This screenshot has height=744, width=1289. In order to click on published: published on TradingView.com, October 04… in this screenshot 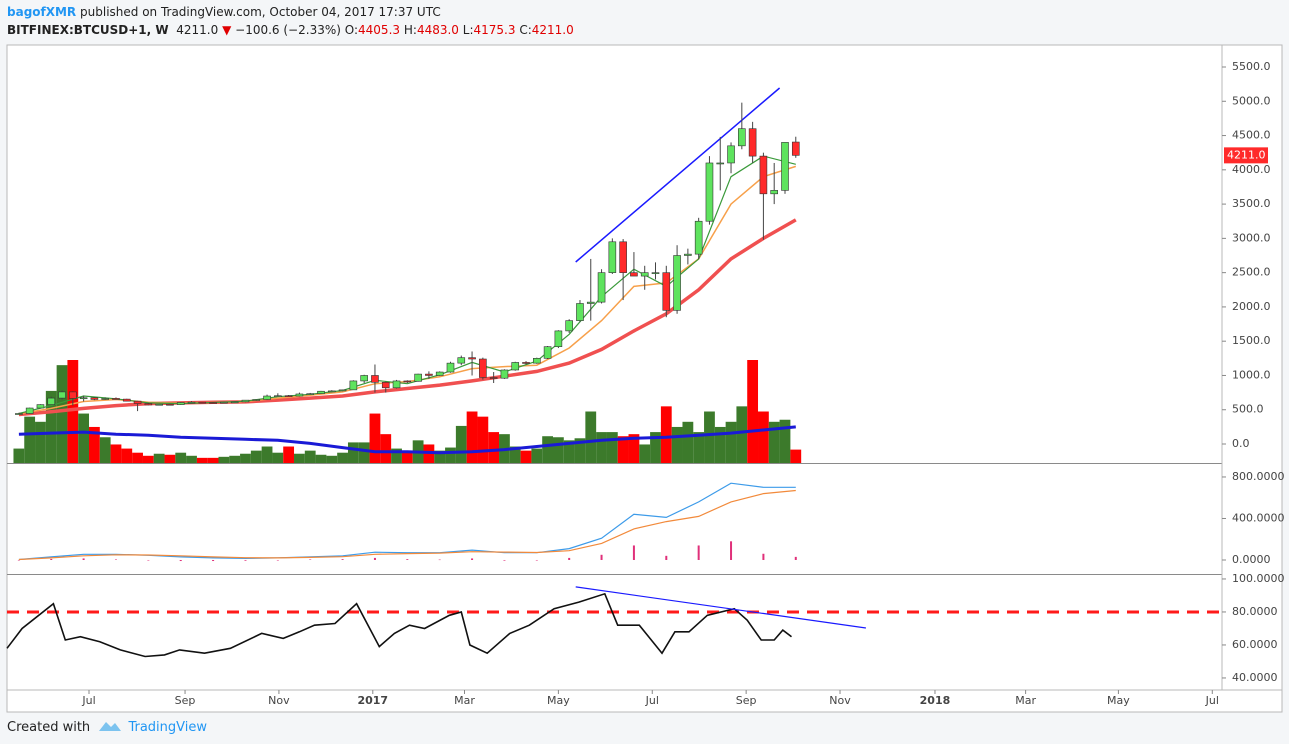, I will do `click(260, 12)`.